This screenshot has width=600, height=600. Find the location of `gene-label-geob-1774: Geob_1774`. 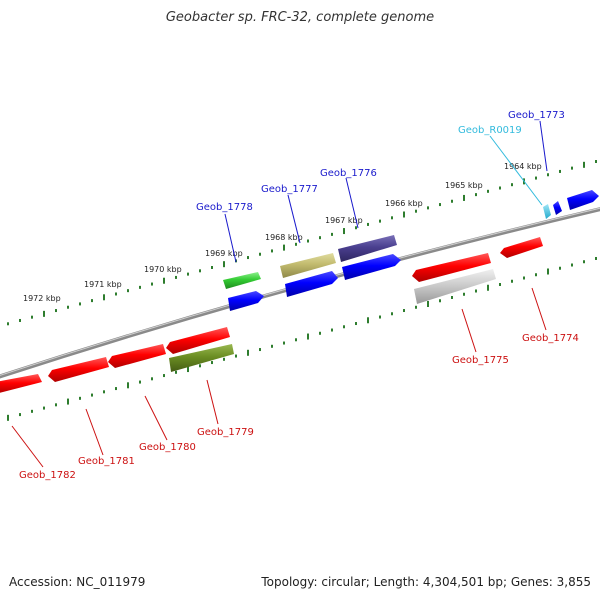

gene-label-geob-1774: Geob_1774 is located at coordinates (550, 338).